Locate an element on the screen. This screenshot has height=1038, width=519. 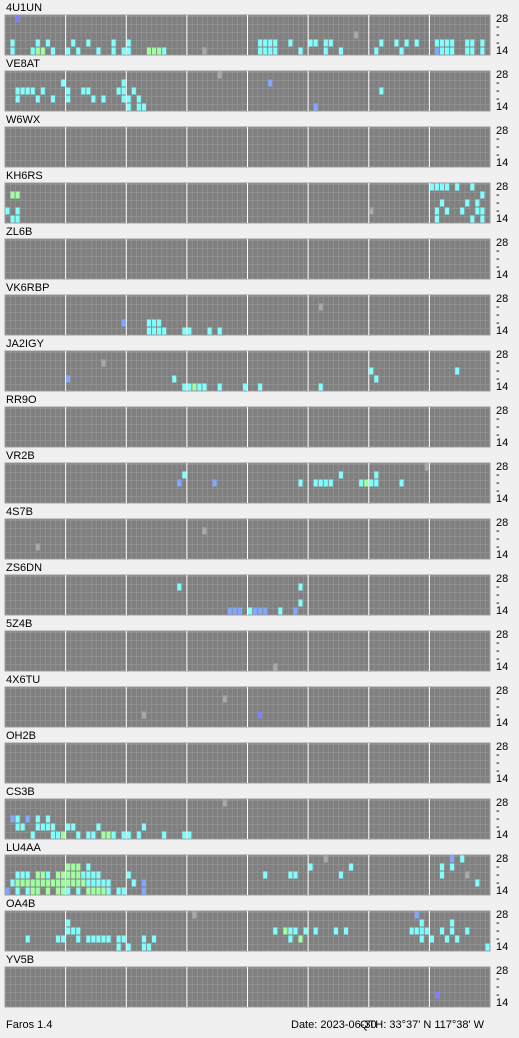
beacon-callsign: ZS6DN is located at coordinates (24, 568).